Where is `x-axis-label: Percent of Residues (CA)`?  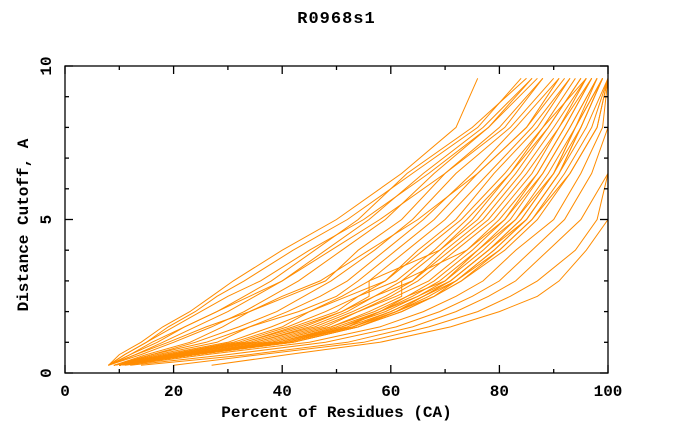 x-axis-label: Percent of Residues (CA) is located at coordinates (336, 413).